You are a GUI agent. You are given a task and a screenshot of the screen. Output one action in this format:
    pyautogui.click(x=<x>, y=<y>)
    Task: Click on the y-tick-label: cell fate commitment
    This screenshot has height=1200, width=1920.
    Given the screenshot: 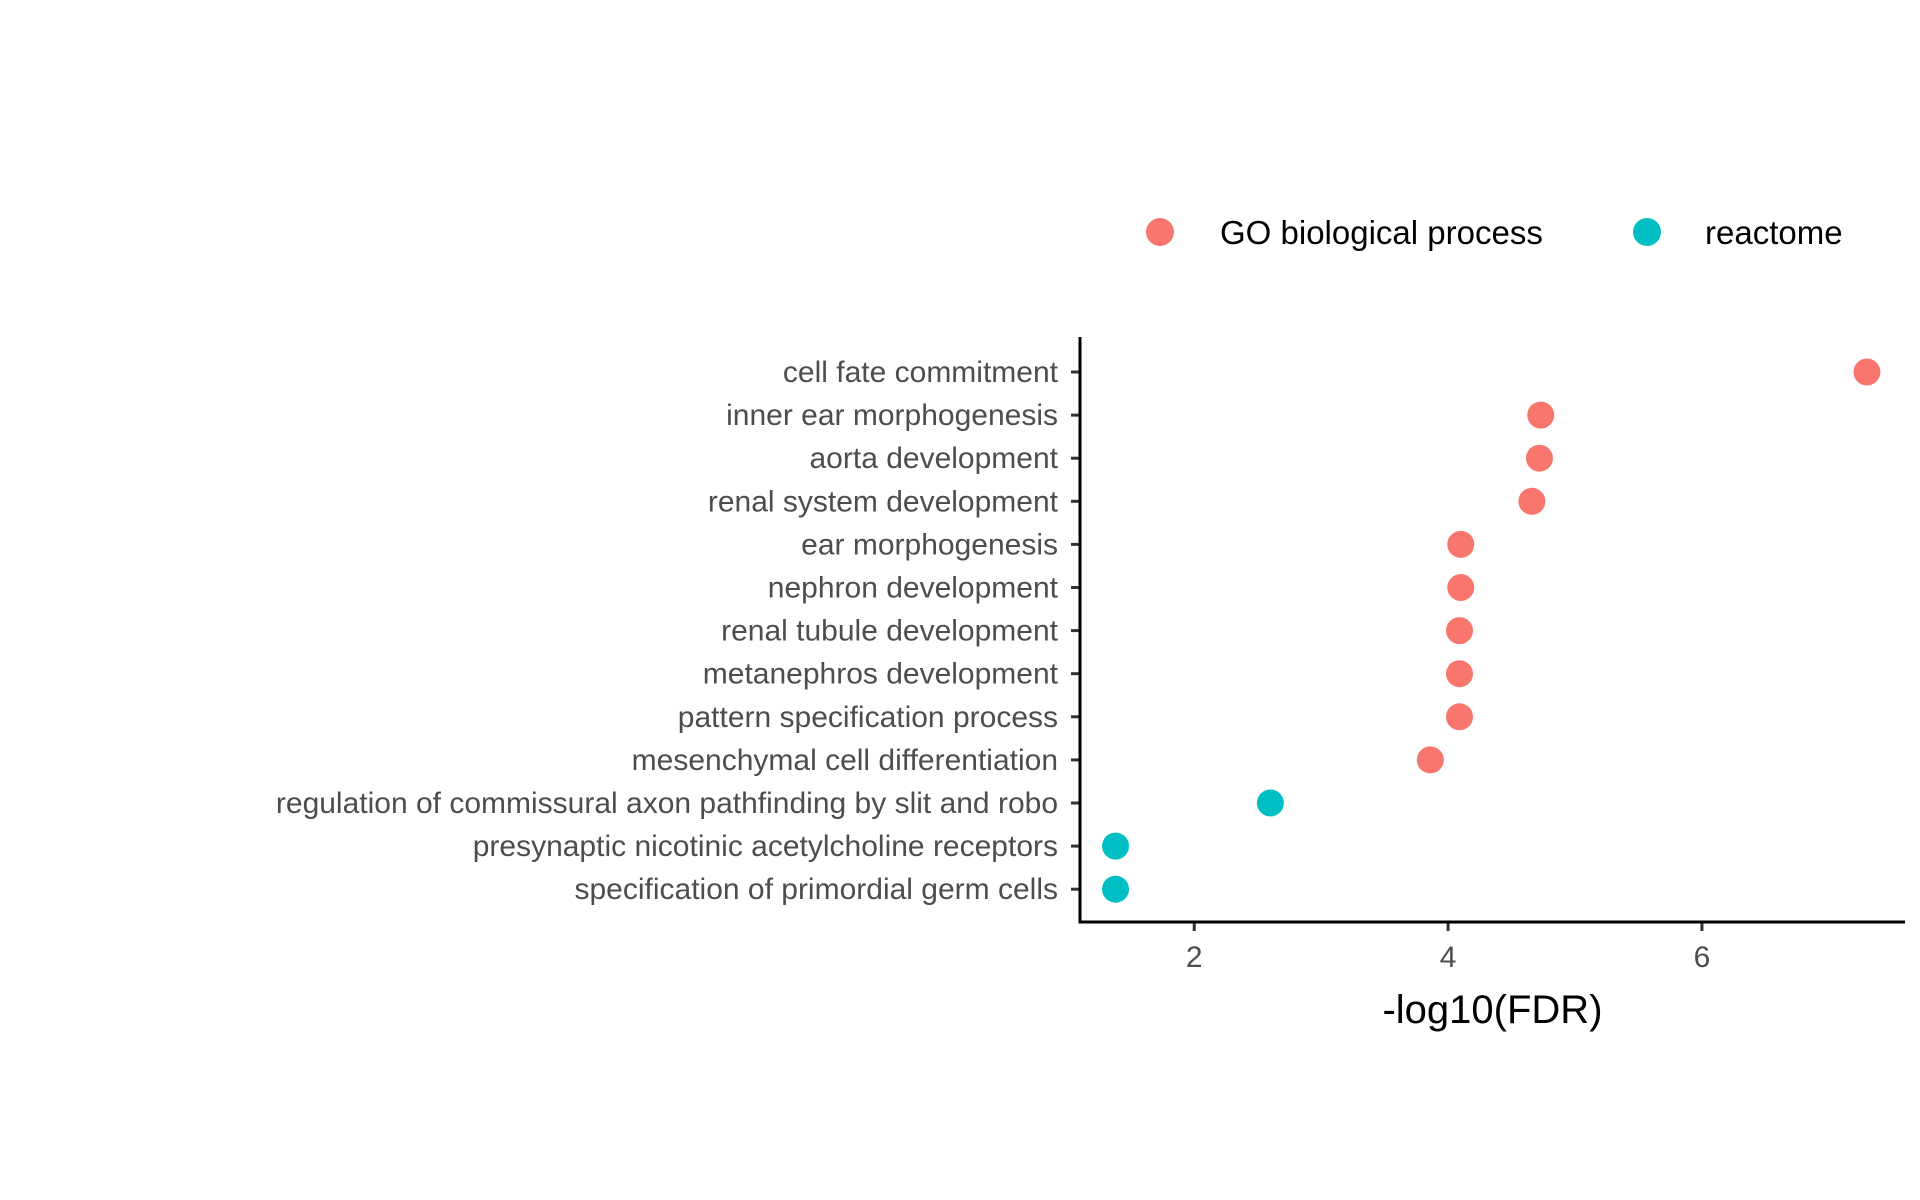 What is the action you would take?
    pyautogui.click(x=921, y=372)
    